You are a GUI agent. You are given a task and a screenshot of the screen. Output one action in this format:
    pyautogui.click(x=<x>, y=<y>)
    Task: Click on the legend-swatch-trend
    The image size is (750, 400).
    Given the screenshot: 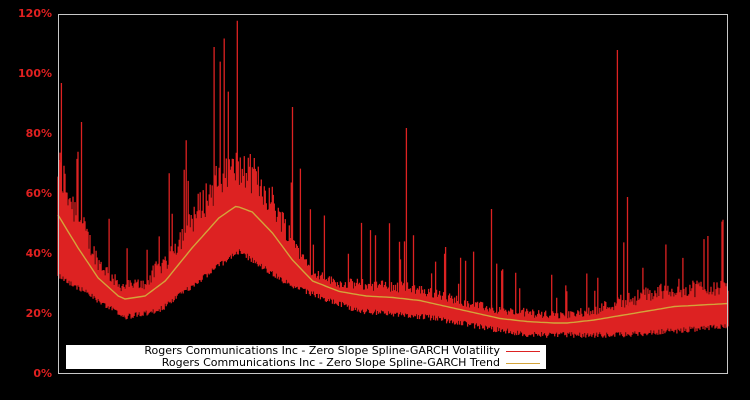 What is the action you would take?
    pyautogui.click(x=523, y=363)
    